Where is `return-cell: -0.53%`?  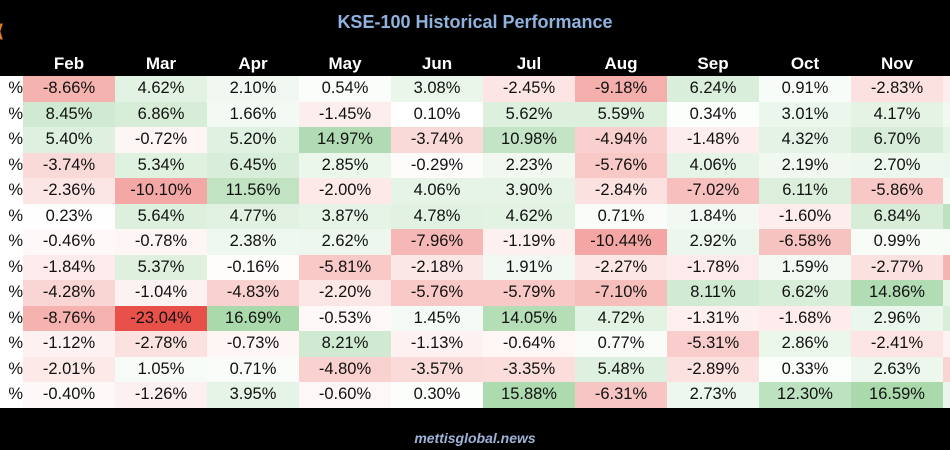 return-cell: -0.53% is located at coordinates (345, 318).